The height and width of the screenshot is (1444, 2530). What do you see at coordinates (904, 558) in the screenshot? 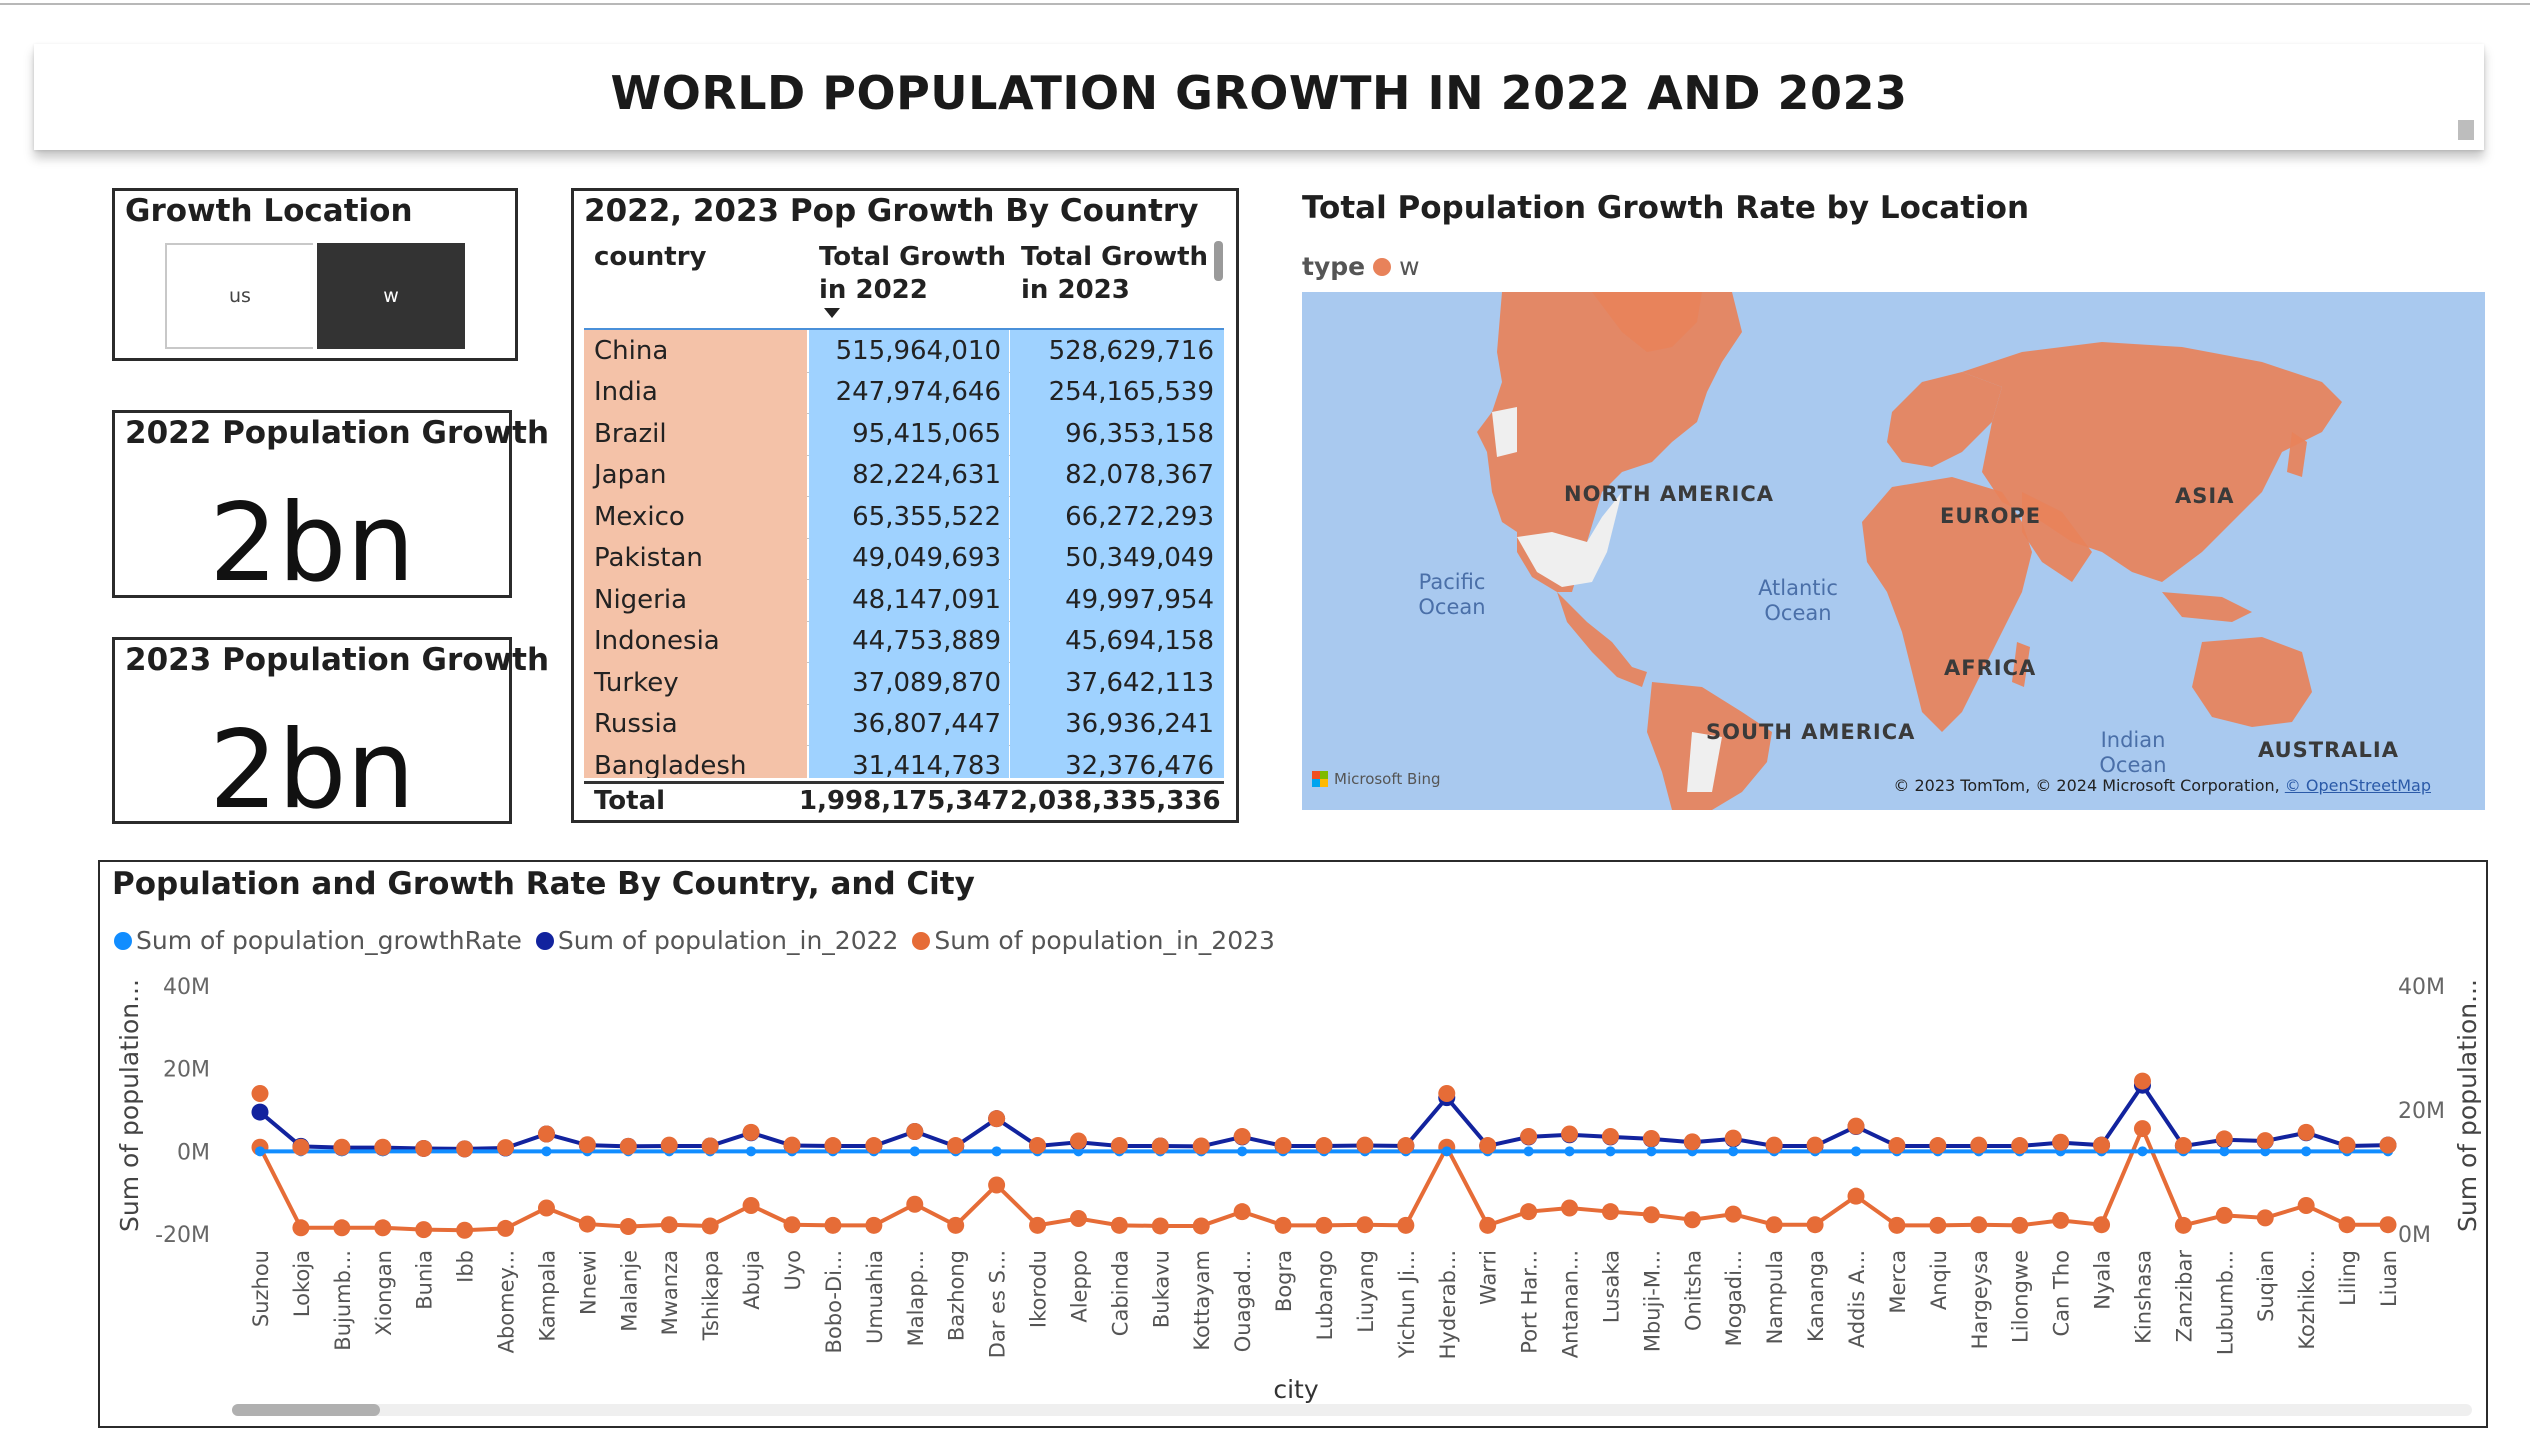
I see `table-row: Pakistan 49,049,693 50,349,049` at bounding box center [904, 558].